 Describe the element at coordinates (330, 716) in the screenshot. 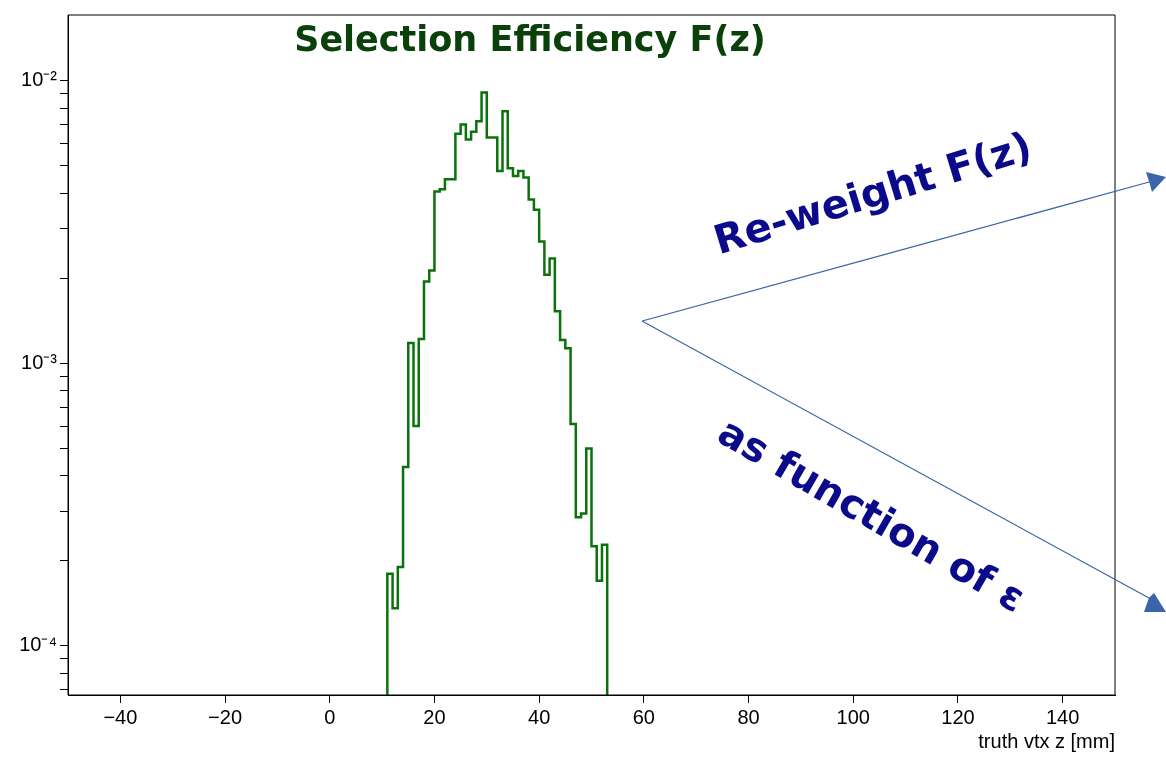

I see `x-tick-label: 0` at that location.